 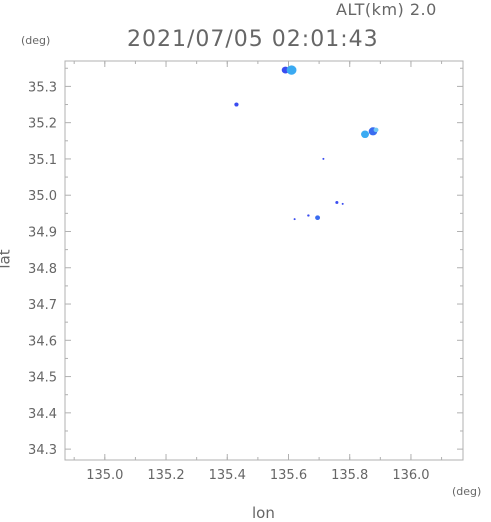 What do you see at coordinates (36, 40) in the screenshot?
I see `y-axis-unit: (deg)` at bounding box center [36, 40].